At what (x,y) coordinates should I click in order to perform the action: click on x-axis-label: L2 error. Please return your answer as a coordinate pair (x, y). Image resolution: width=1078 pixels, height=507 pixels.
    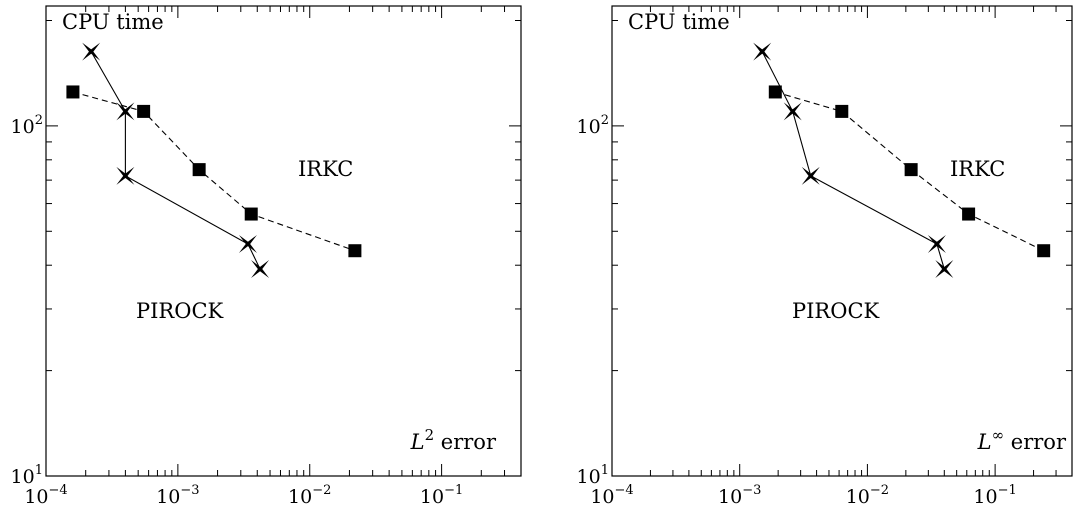
    Looking at the image, I should click on (453, 440).